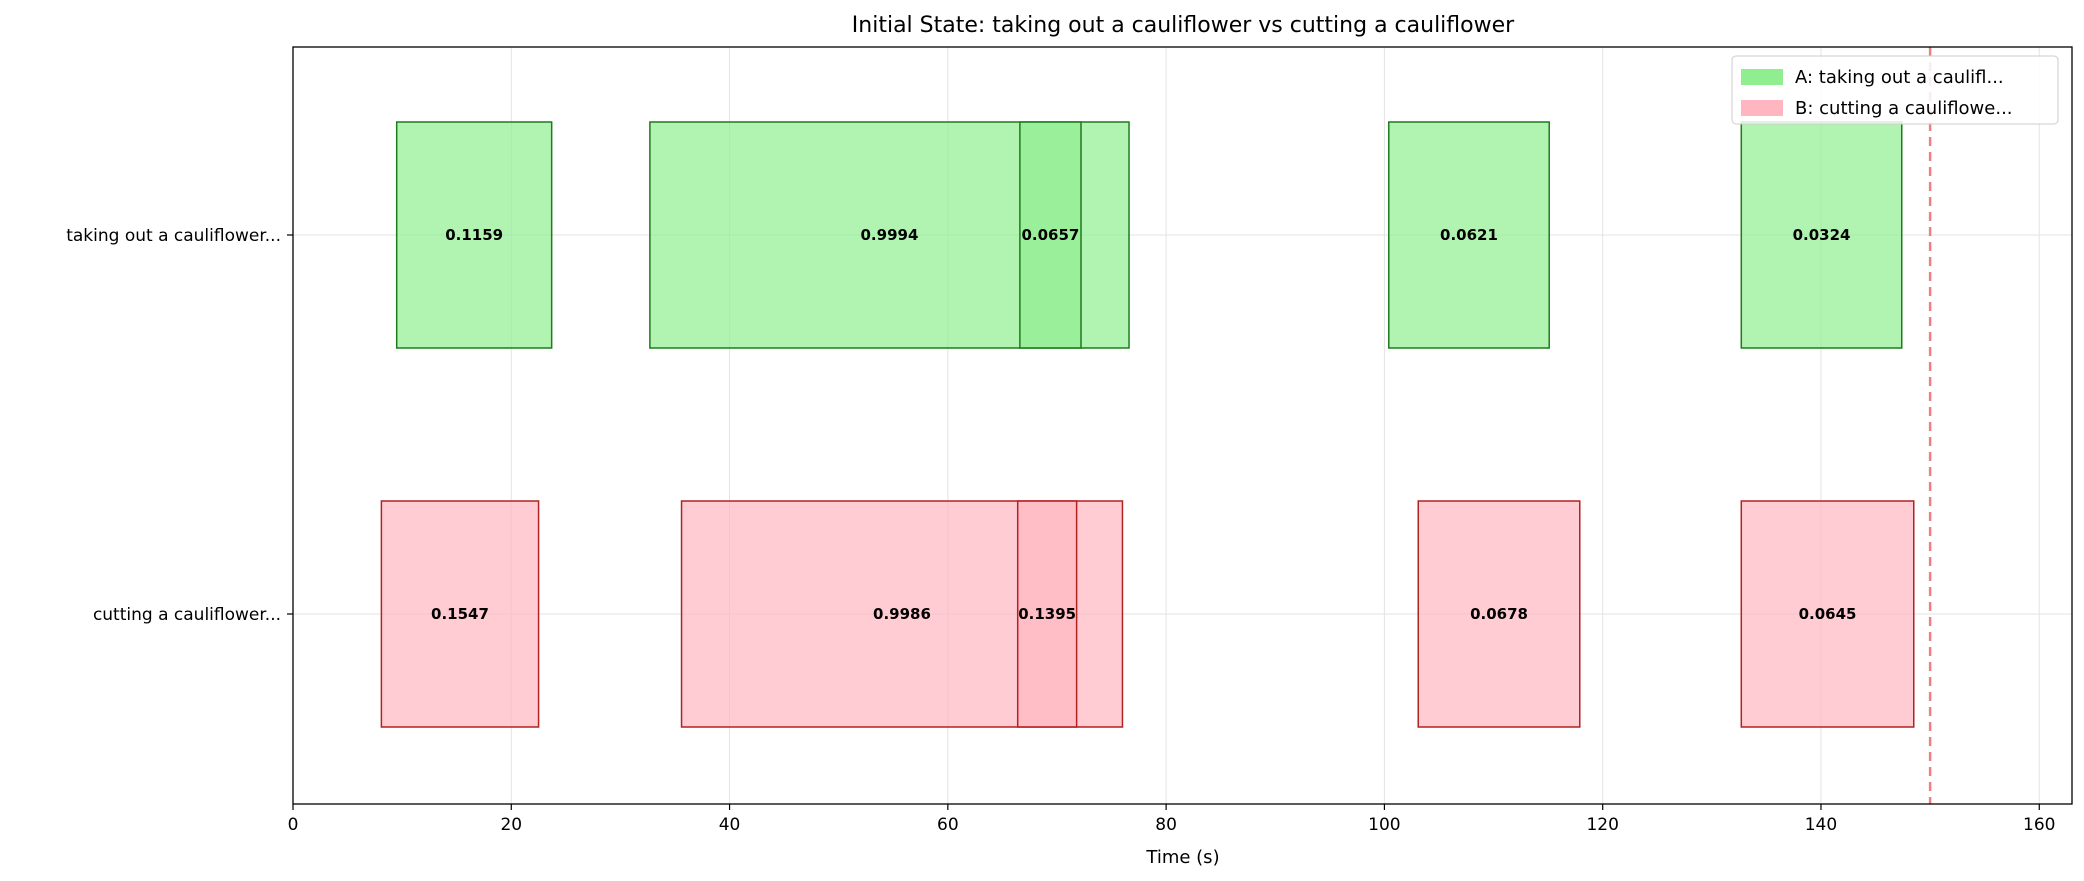  What do you see at coordinates (1602, 825) in the screenshot?
I see `x-tick-label: 120` at bounding box center [1602, 825].